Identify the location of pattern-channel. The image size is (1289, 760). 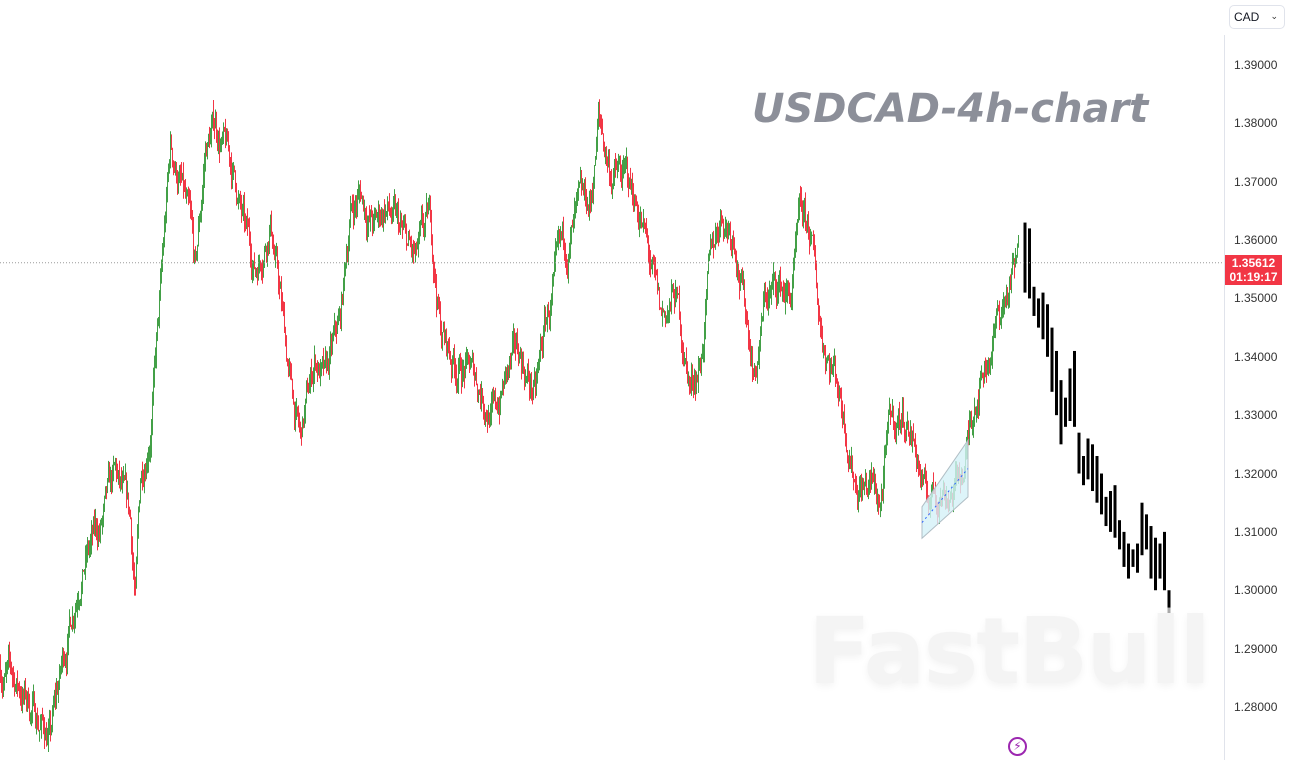
(945, 489).